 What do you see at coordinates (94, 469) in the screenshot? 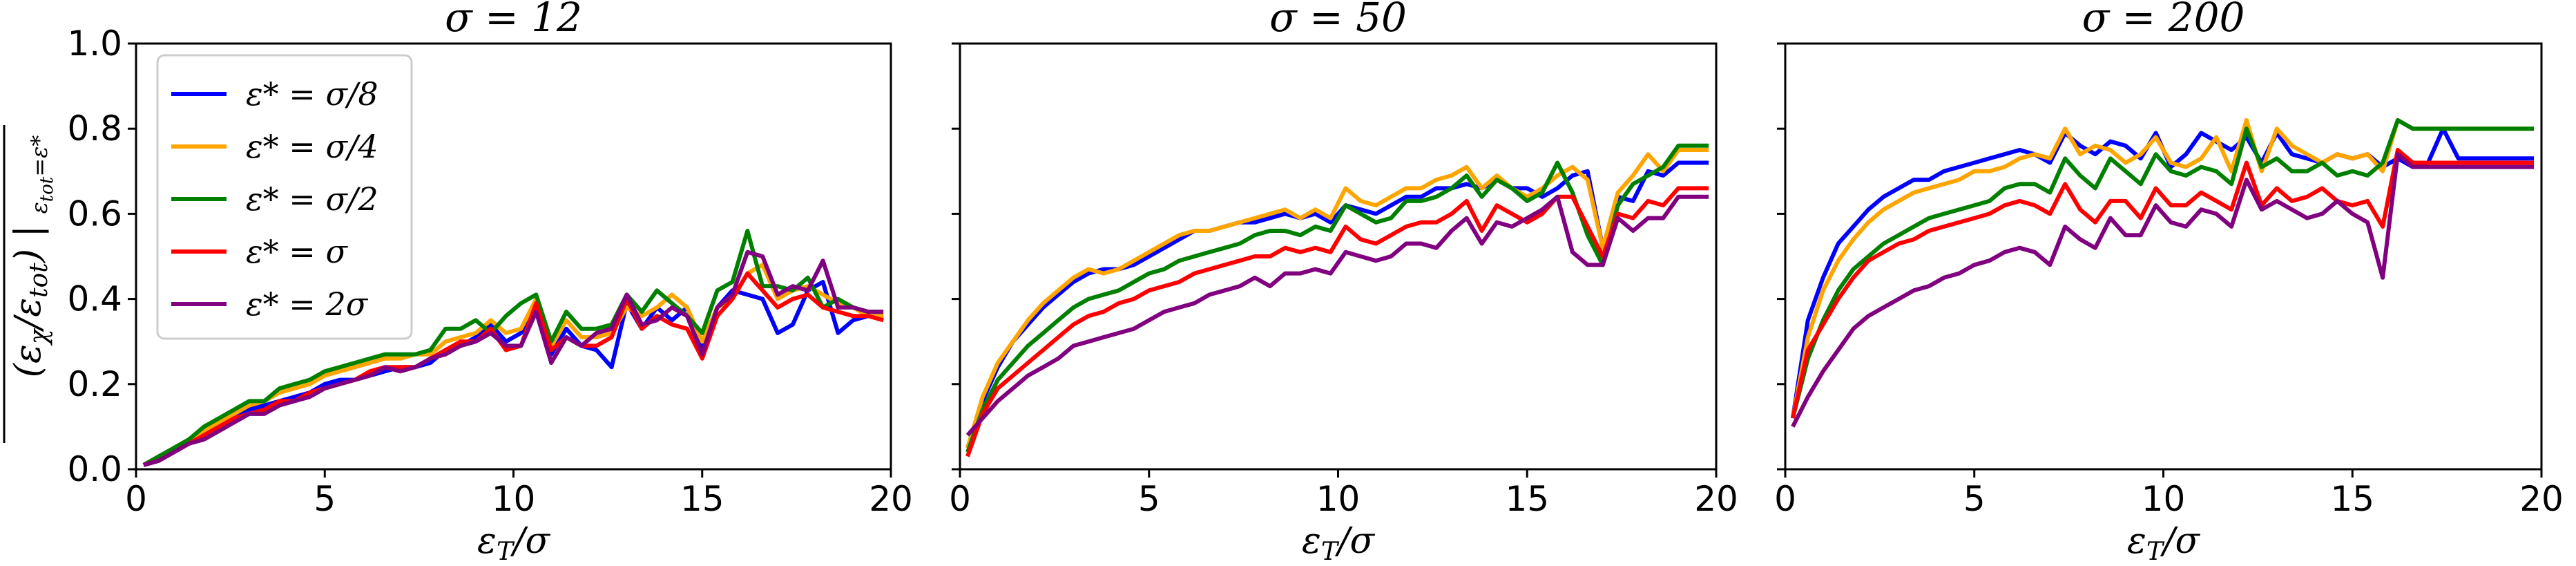
I see `y-tick-label: 0.0` at bounding box center [94, 469].